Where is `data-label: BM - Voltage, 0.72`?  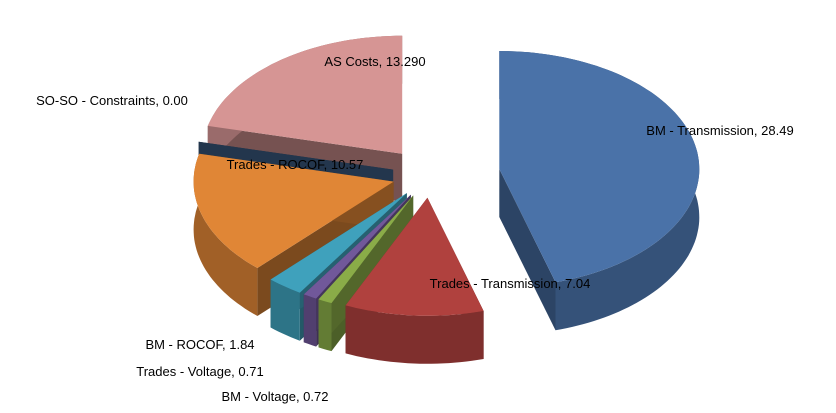
data-label: BM - Voltage, 0.72 is located at coordinates (275, 396).